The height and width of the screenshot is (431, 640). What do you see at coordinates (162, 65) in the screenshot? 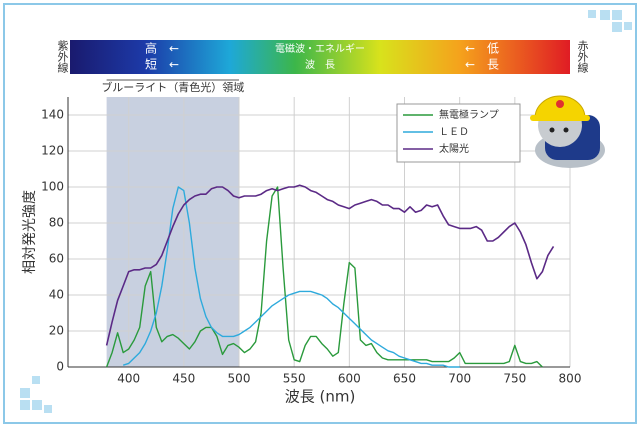
I see `spectrum-short: 短 ←` at bounding box center [162, 65].